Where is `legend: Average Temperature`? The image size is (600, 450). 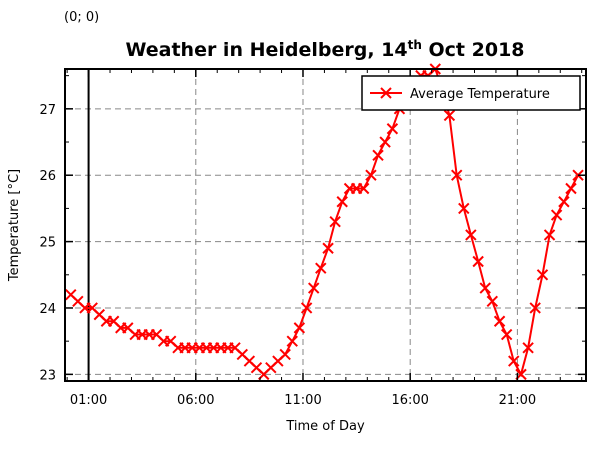 legend: Average Temperature is located at coordinates (471, 93).